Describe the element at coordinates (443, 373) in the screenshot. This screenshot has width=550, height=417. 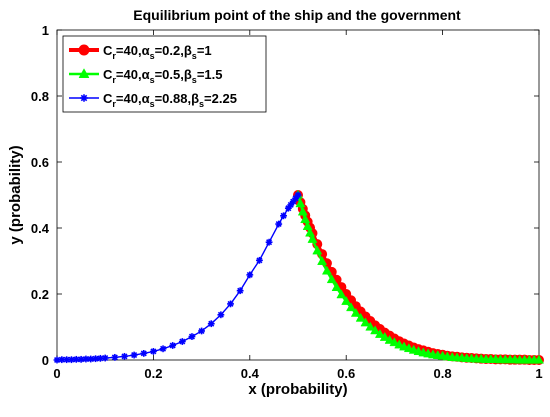
I see `x-tick-label: 0.8` at that location.